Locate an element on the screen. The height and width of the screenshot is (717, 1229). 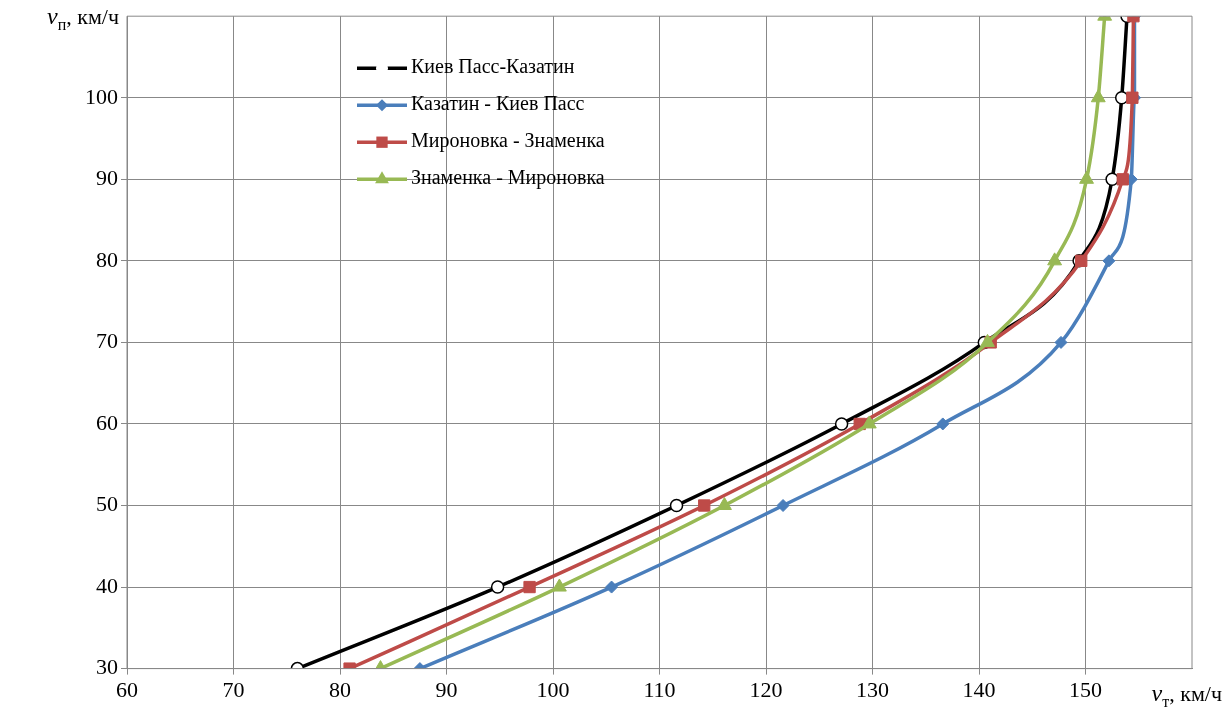
x-tick-label: 100 is located at coordinates (553, 689).